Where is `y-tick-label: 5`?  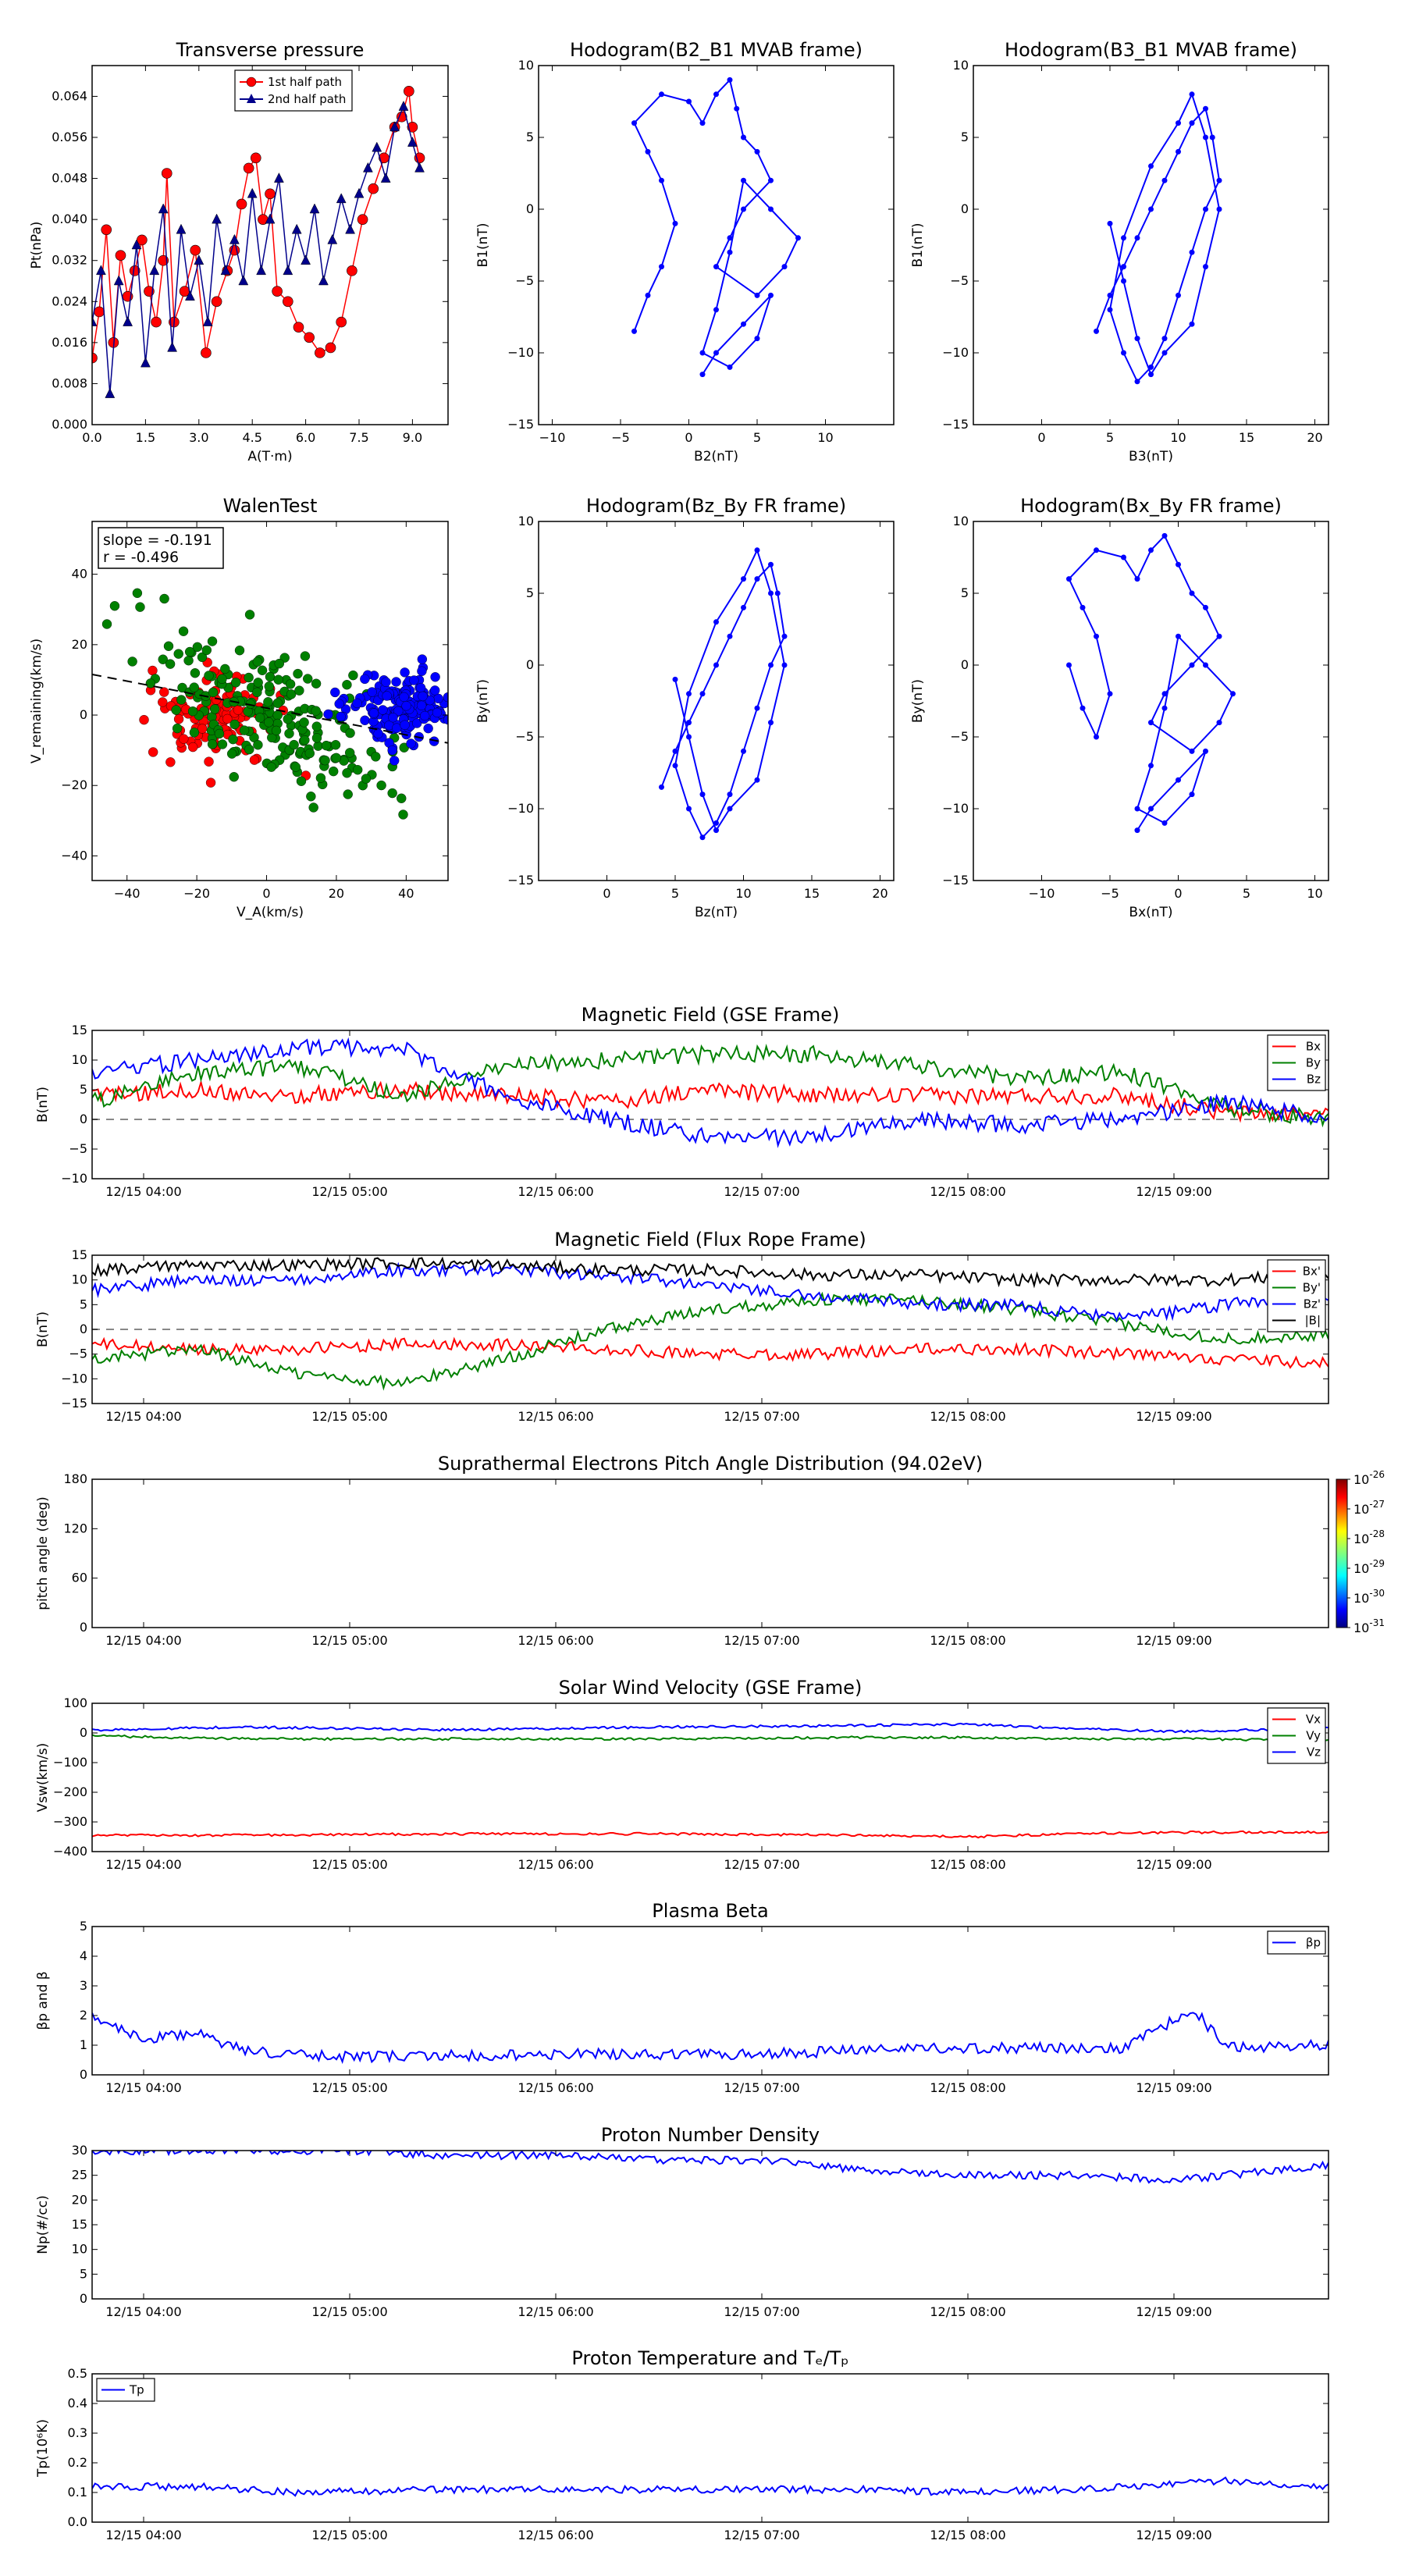 y-tick-label: 5 is located at coordinates (84, 1089).